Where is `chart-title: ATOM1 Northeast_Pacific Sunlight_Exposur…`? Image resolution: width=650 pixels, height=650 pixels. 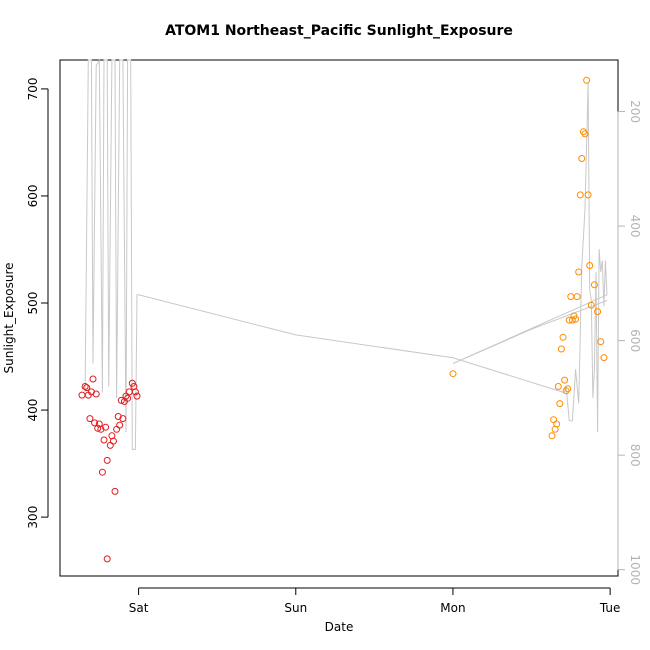
chart-title: ATOM1 Northeast_Pacific Sunlight_Exposur… is located at coordinates (339, 31).